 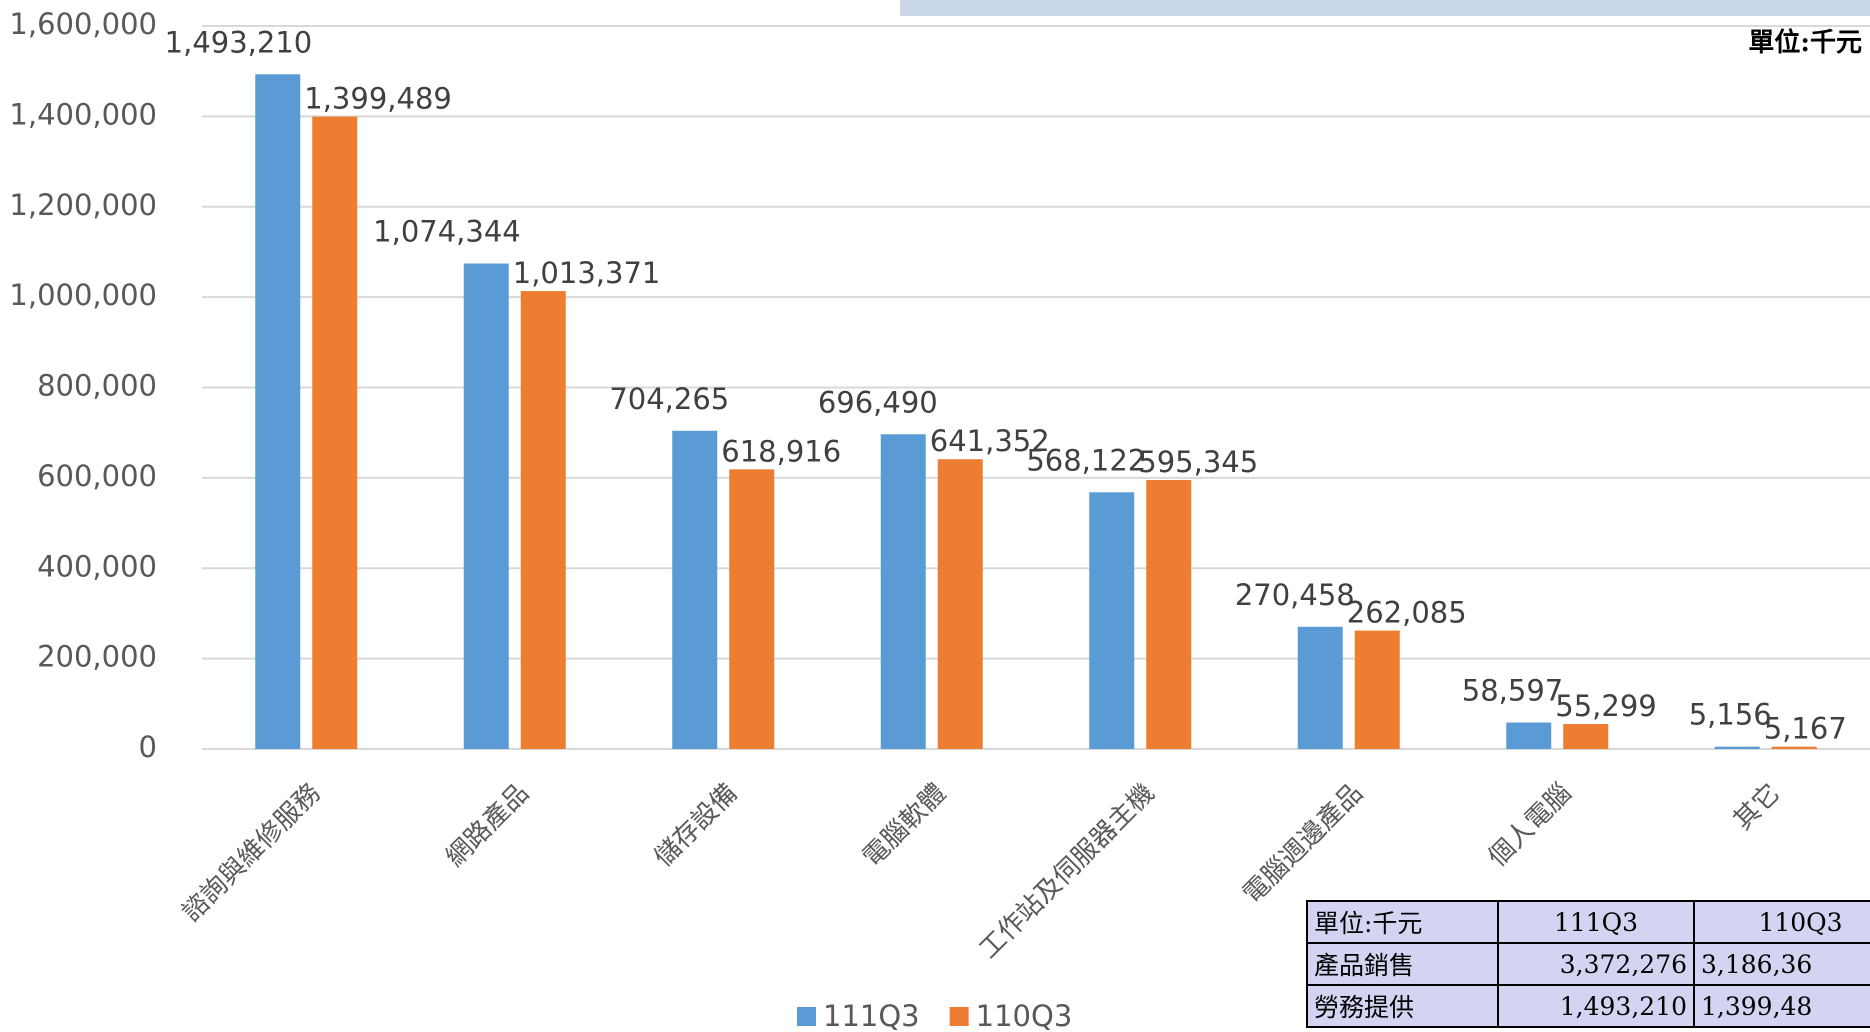 I want to click on x-tick-label: 電腦軟體, so click(x=904, y=825).